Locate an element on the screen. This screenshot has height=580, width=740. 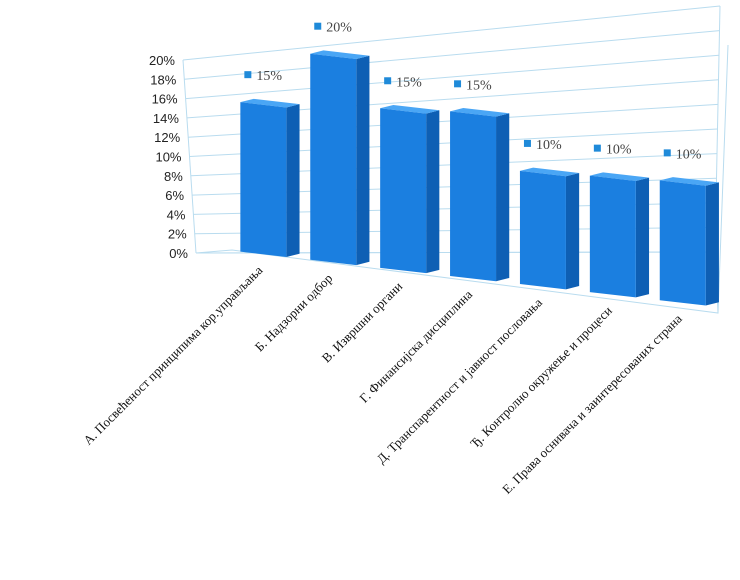
y-tick-label: 16% is located at coordinates (165, 99).